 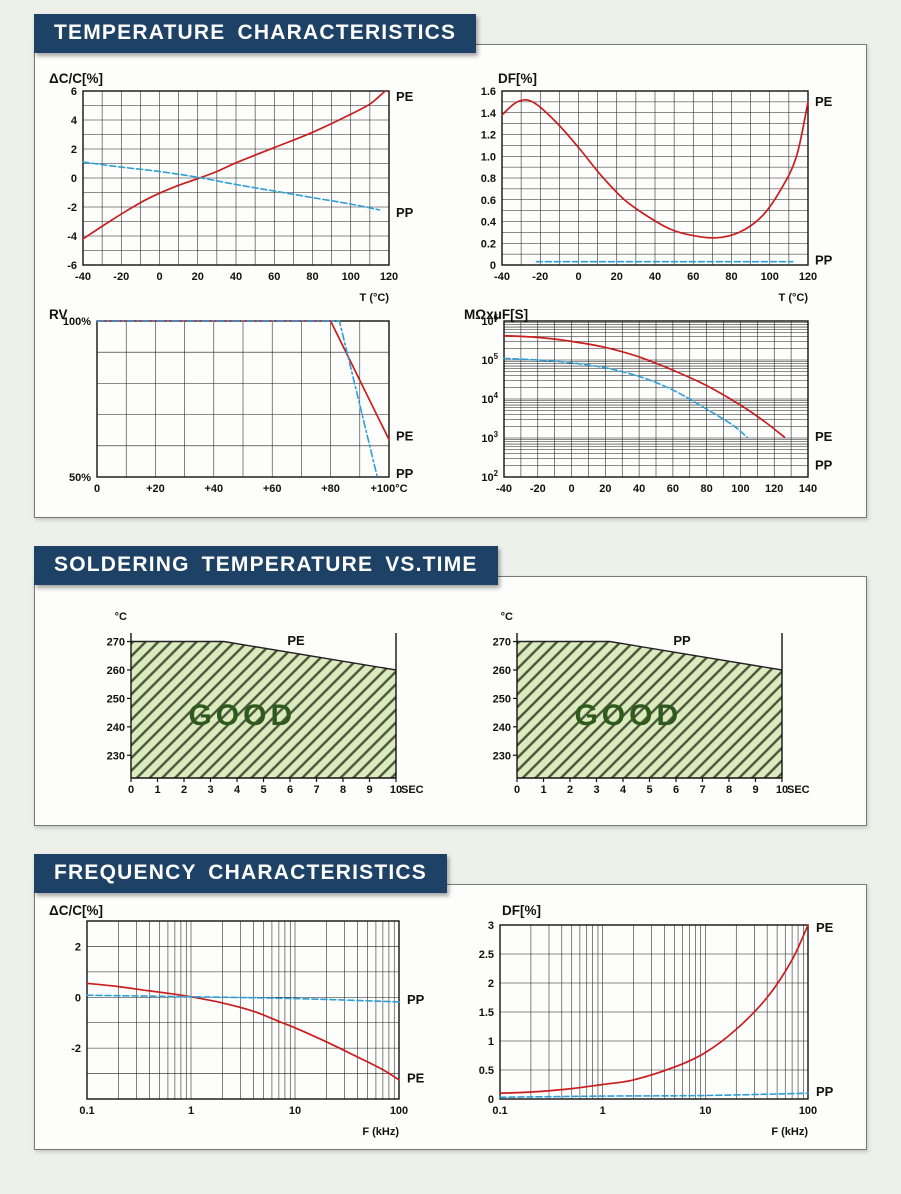 I want to click on x-tick-label: +60, so click(x=272, y=489).